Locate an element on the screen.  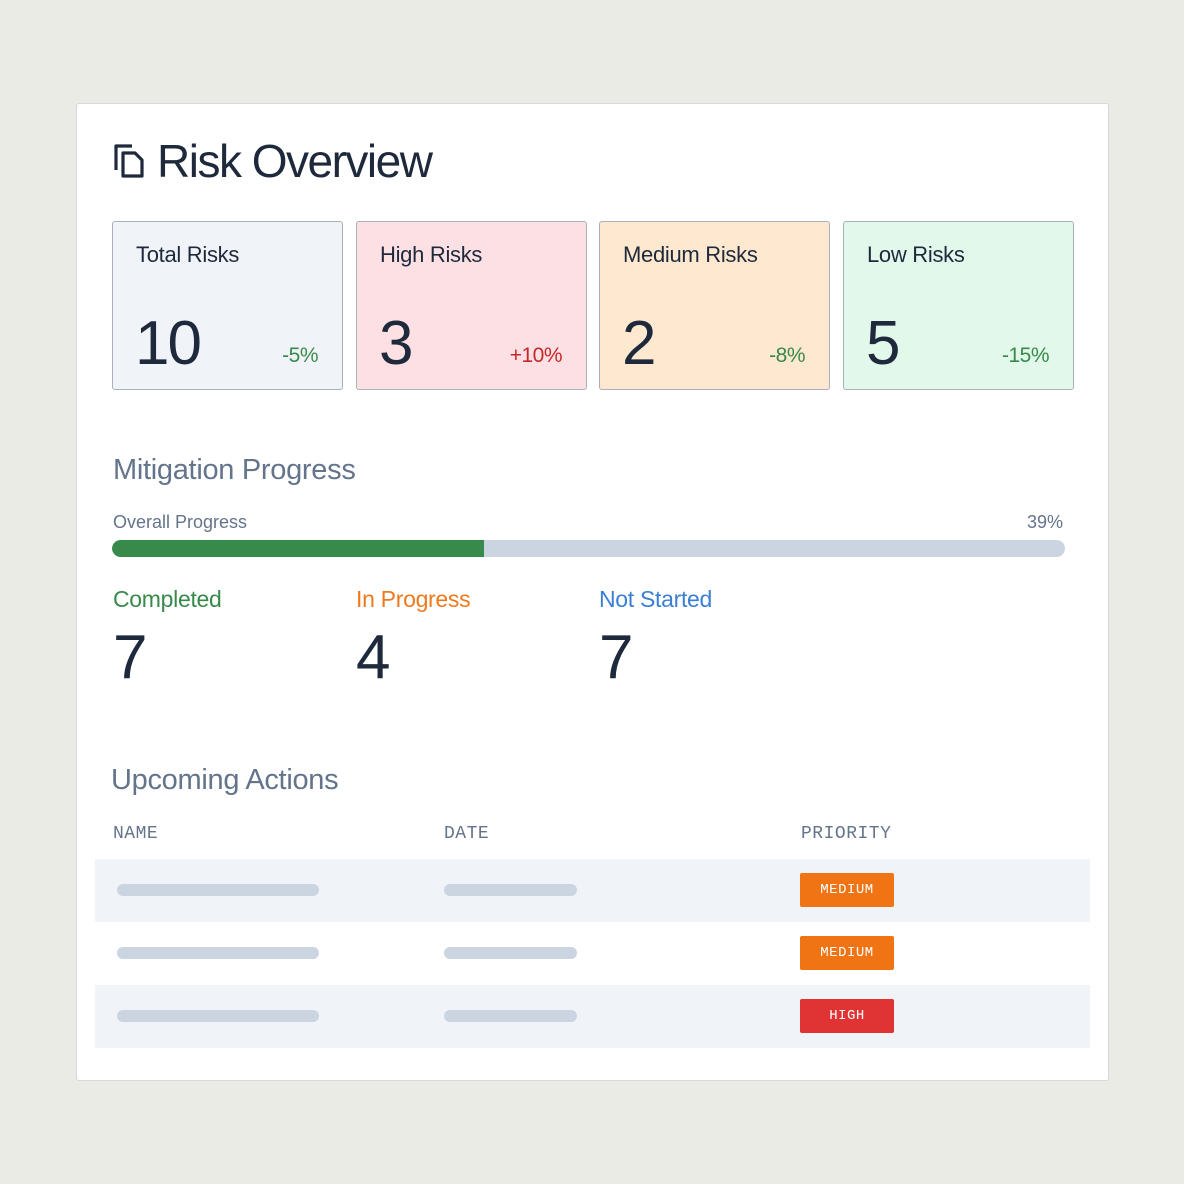
stat-value: 5 is located at coordinates (883, 343).